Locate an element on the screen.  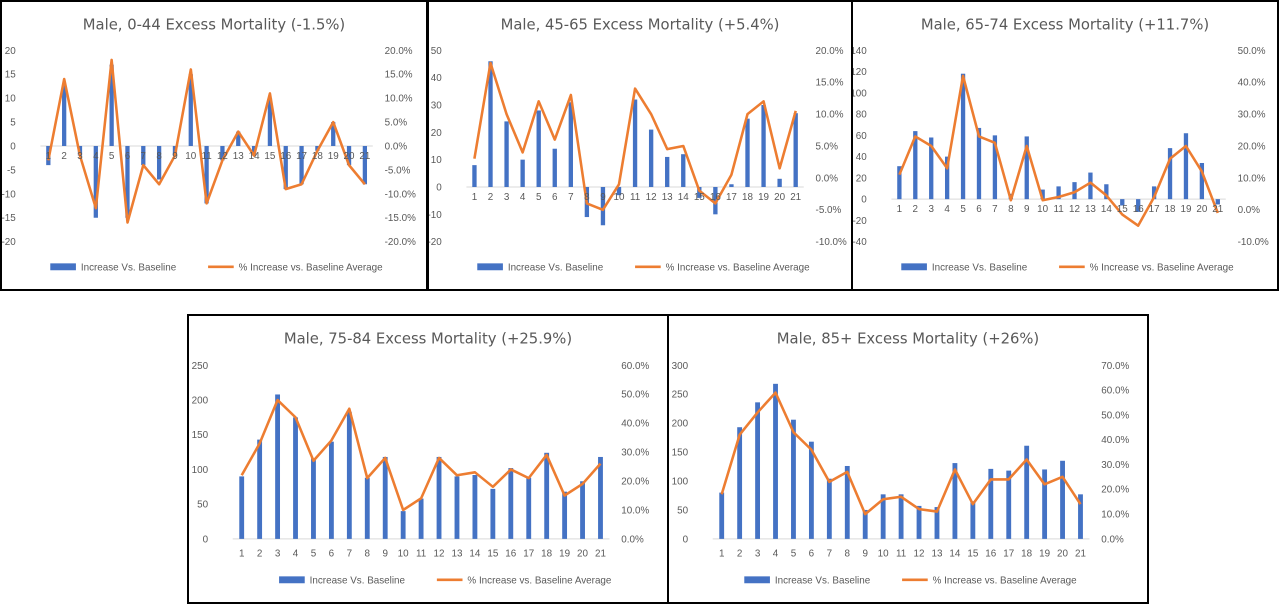
y-tick-label: 50 is located at coordinates (202, 505).